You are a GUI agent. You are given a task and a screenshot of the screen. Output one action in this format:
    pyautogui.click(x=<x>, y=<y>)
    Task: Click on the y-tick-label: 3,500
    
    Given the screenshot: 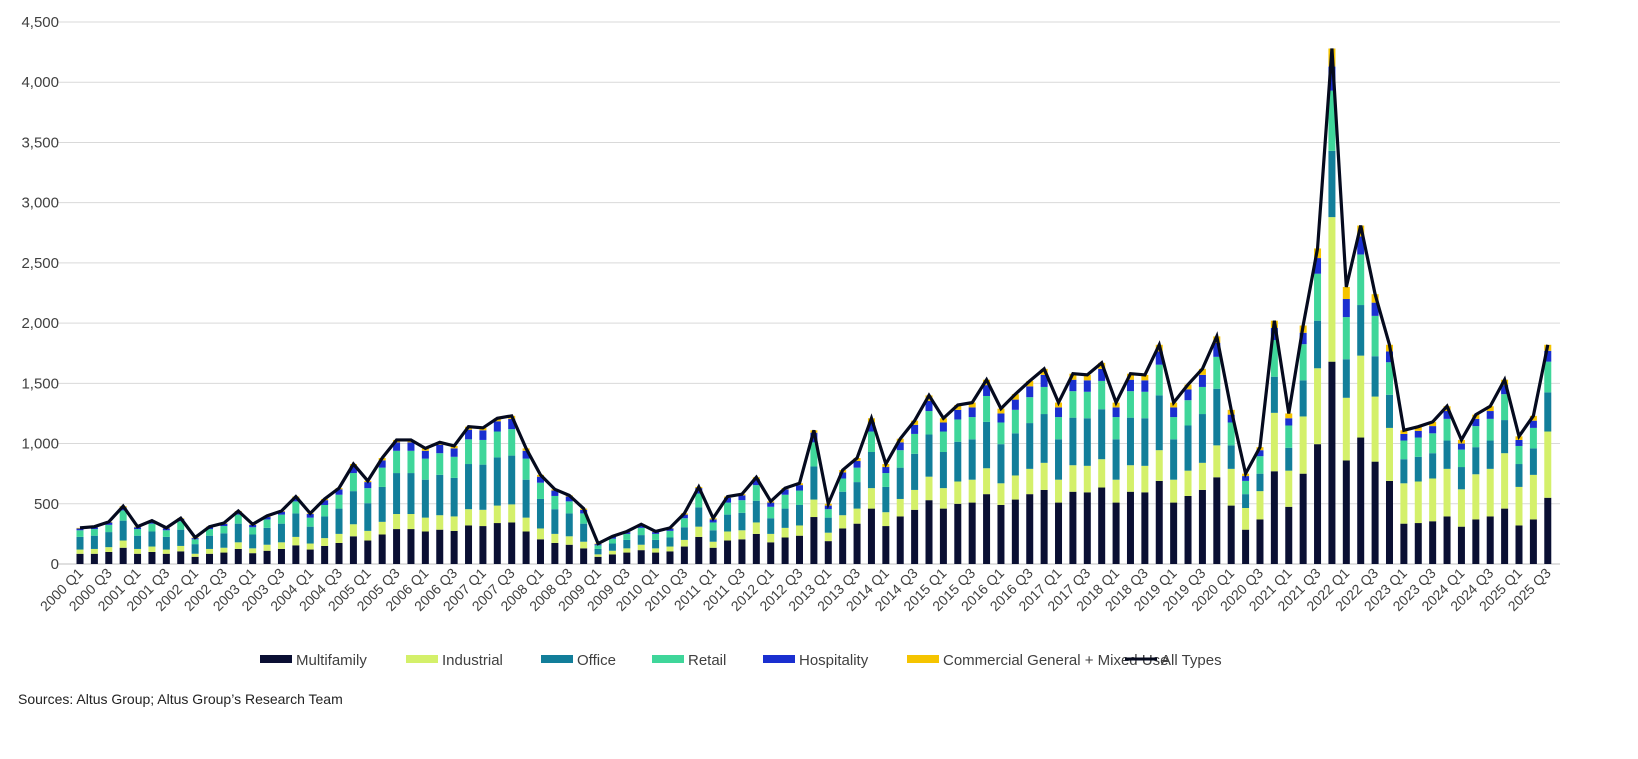 What is the action you would take?
    pyautogui.click(x=40, y=142)
    